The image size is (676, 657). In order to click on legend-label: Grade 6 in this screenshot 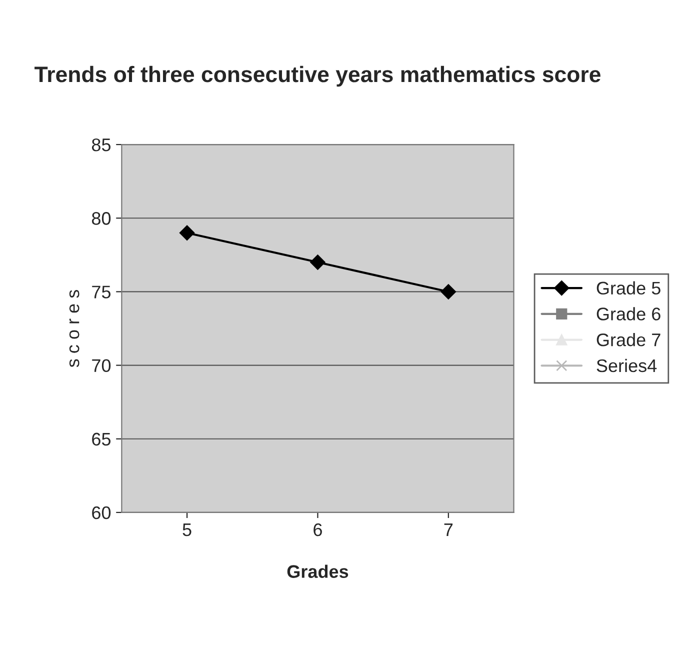, I will do `click(628, 313)`.